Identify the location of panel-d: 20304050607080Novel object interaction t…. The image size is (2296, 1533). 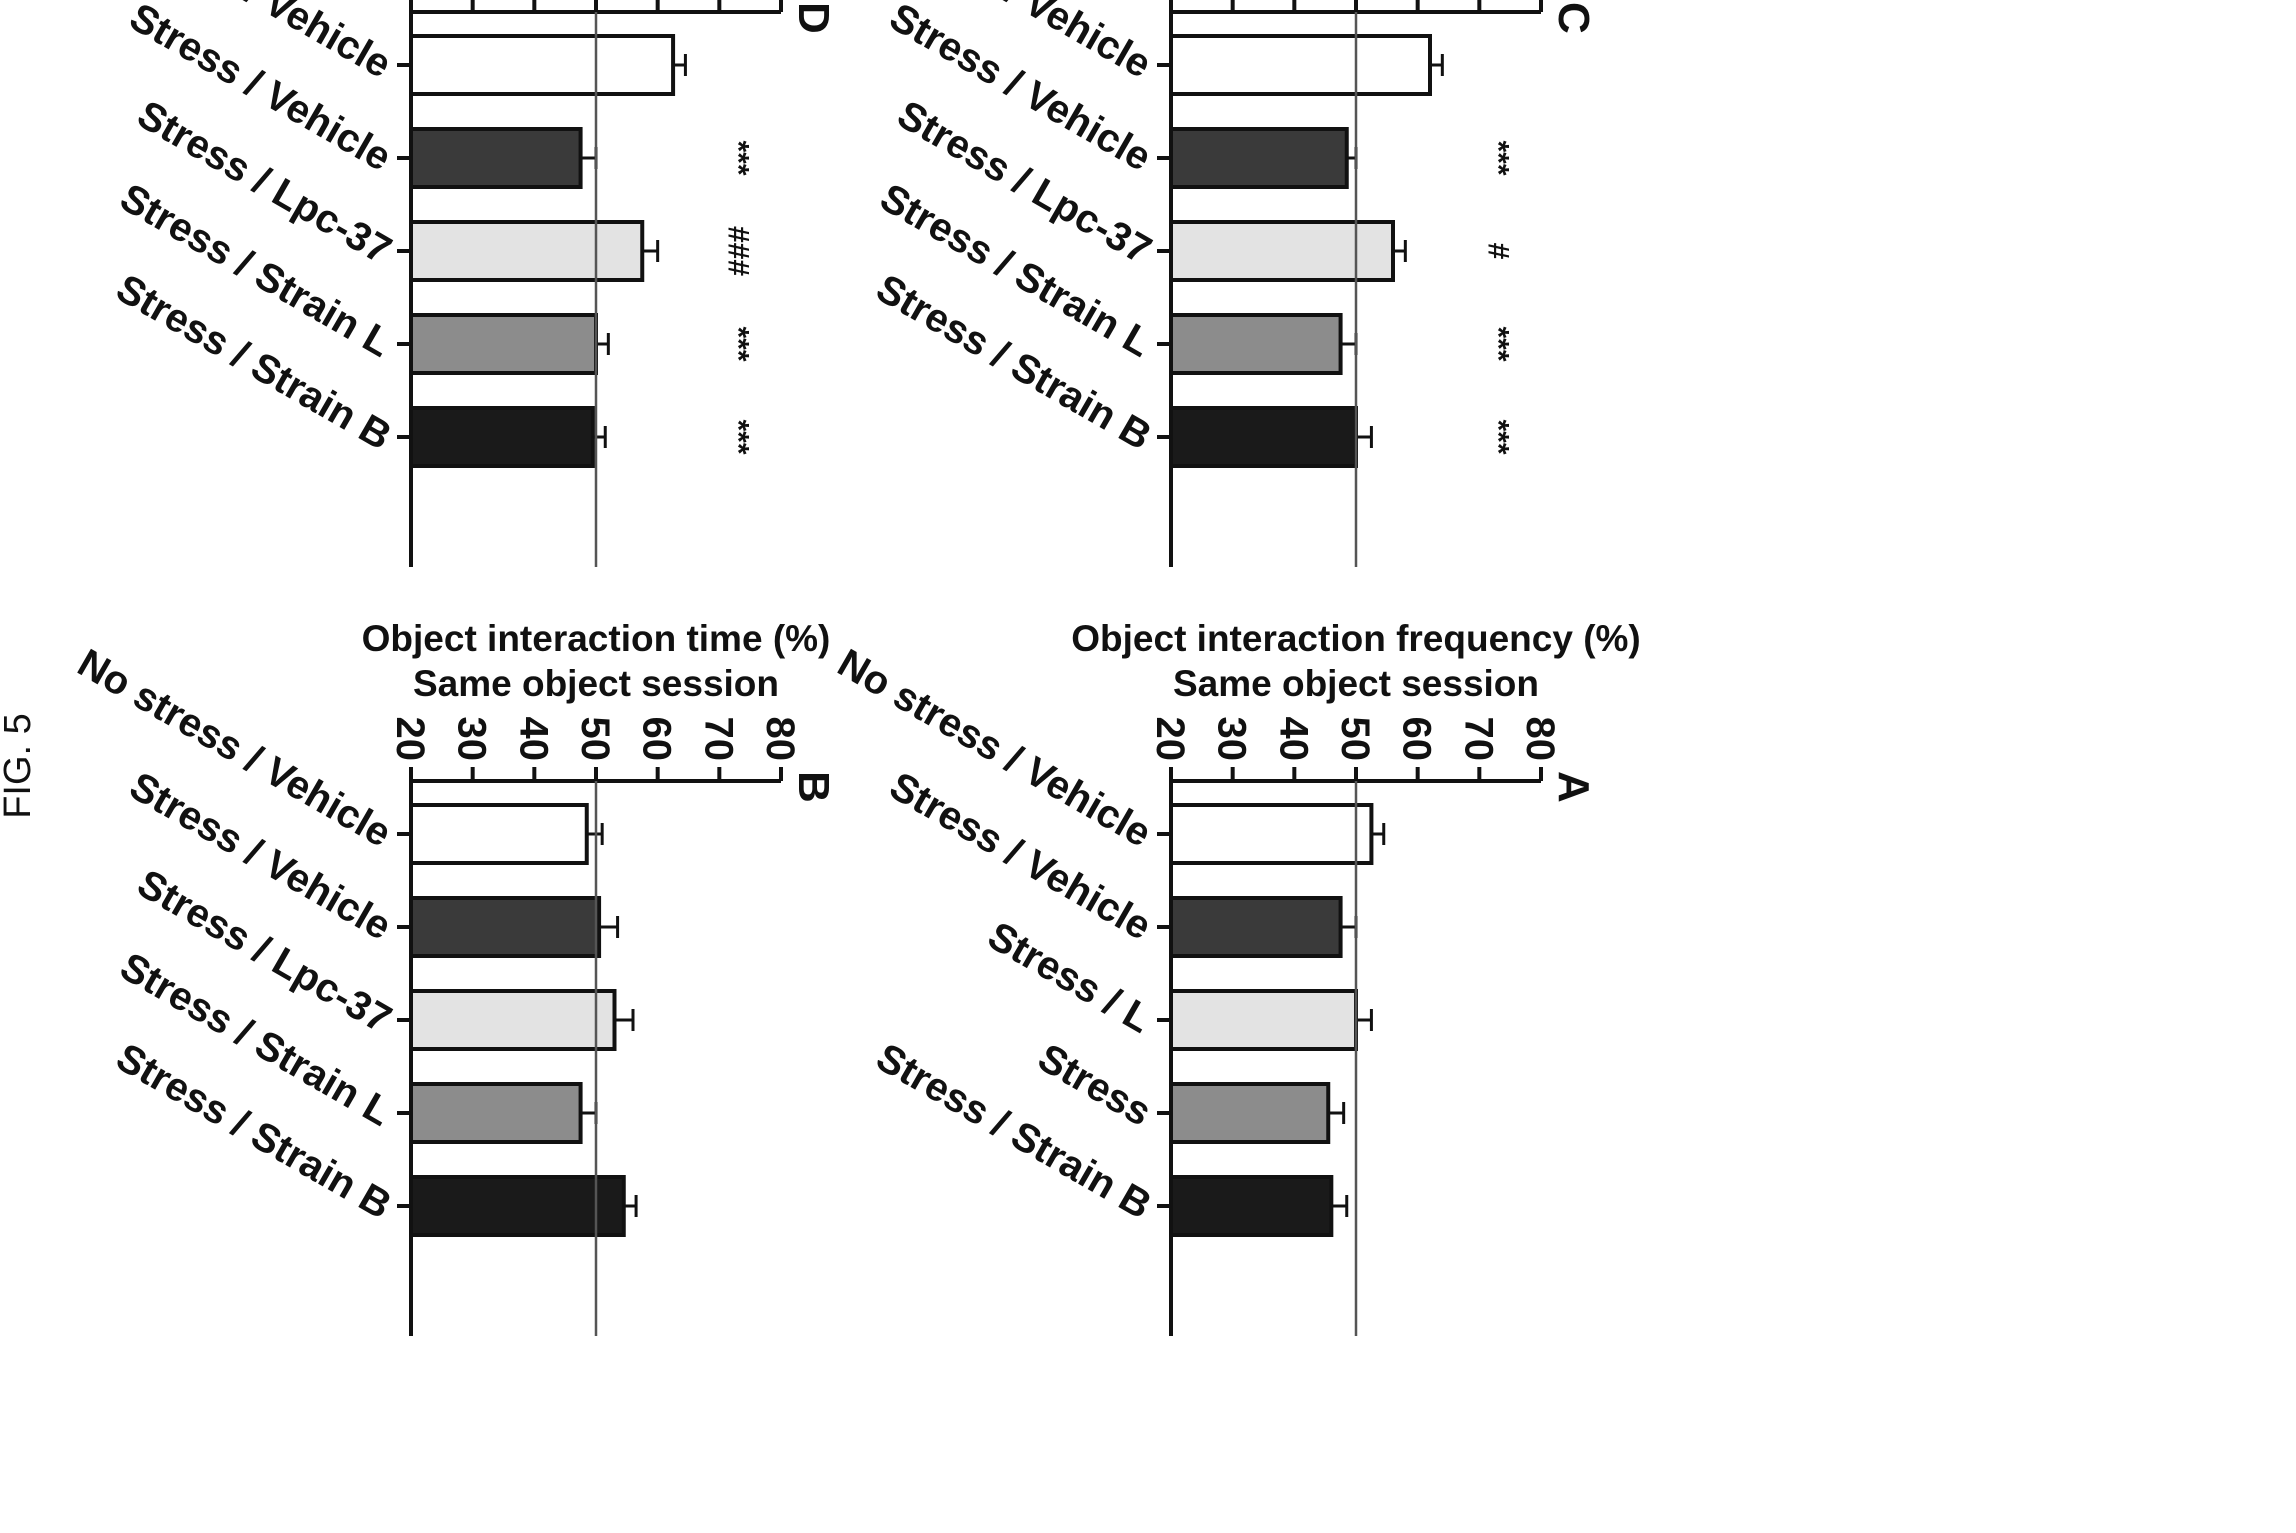
(454, 283).